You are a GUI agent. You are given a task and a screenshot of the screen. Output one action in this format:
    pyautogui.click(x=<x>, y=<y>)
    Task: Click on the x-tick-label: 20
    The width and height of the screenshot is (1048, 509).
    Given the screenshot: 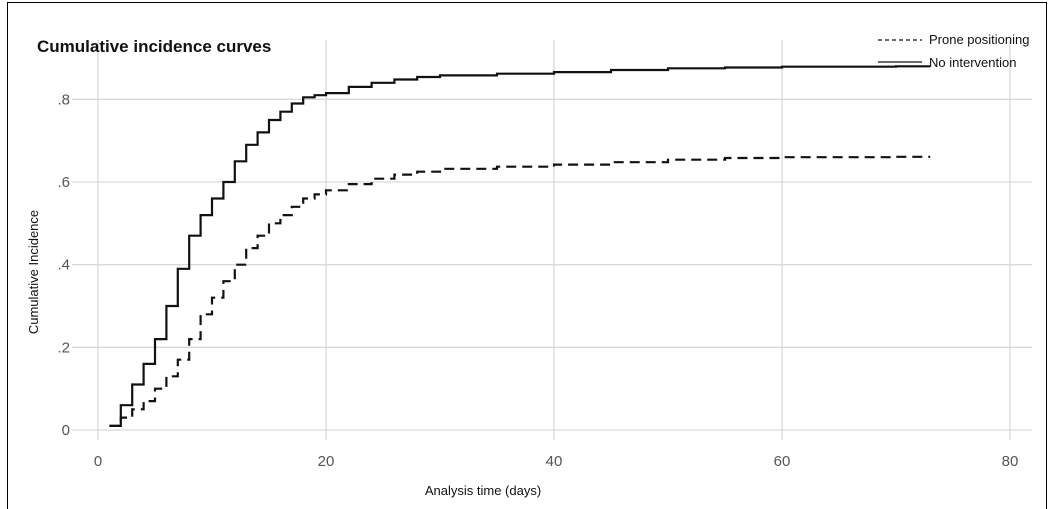 What is the action you would take?
    pyautogui.click(x=326, y=461)
    